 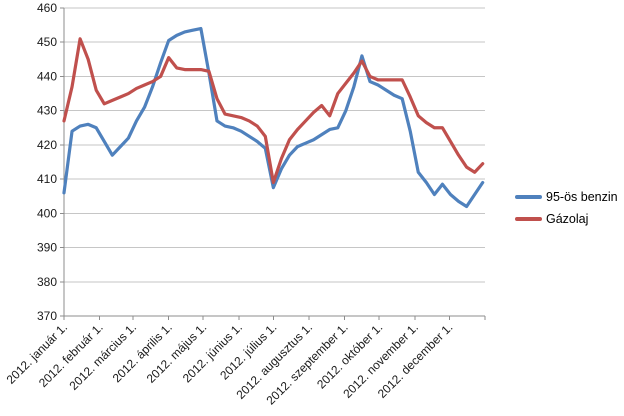 What do you see at coordinates (37, 353) in the screenshot?
I see `x-axis-label: 2012. január 1.` at bounding box center [37, 353].